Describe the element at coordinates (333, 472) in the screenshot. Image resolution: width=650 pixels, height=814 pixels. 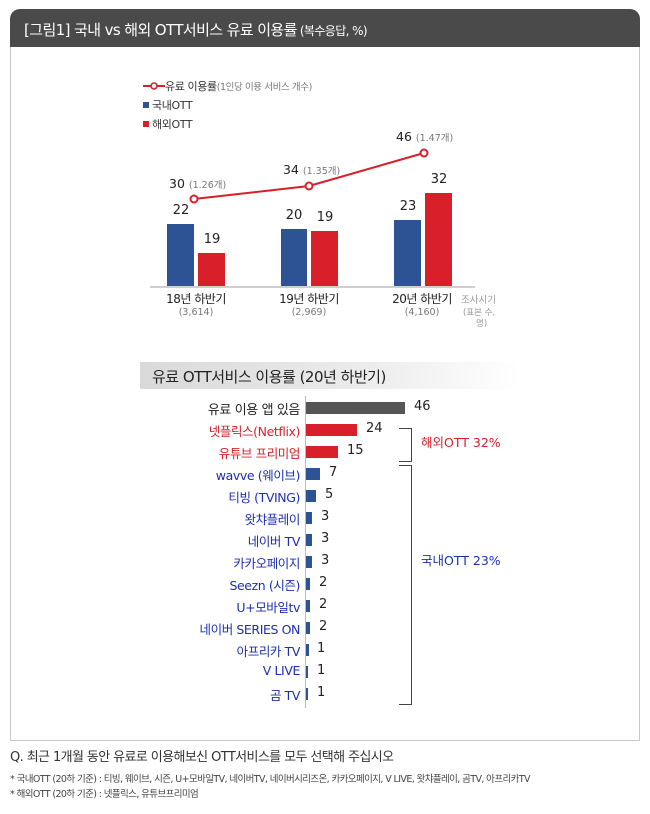
I see `row-value: 7` at that location.